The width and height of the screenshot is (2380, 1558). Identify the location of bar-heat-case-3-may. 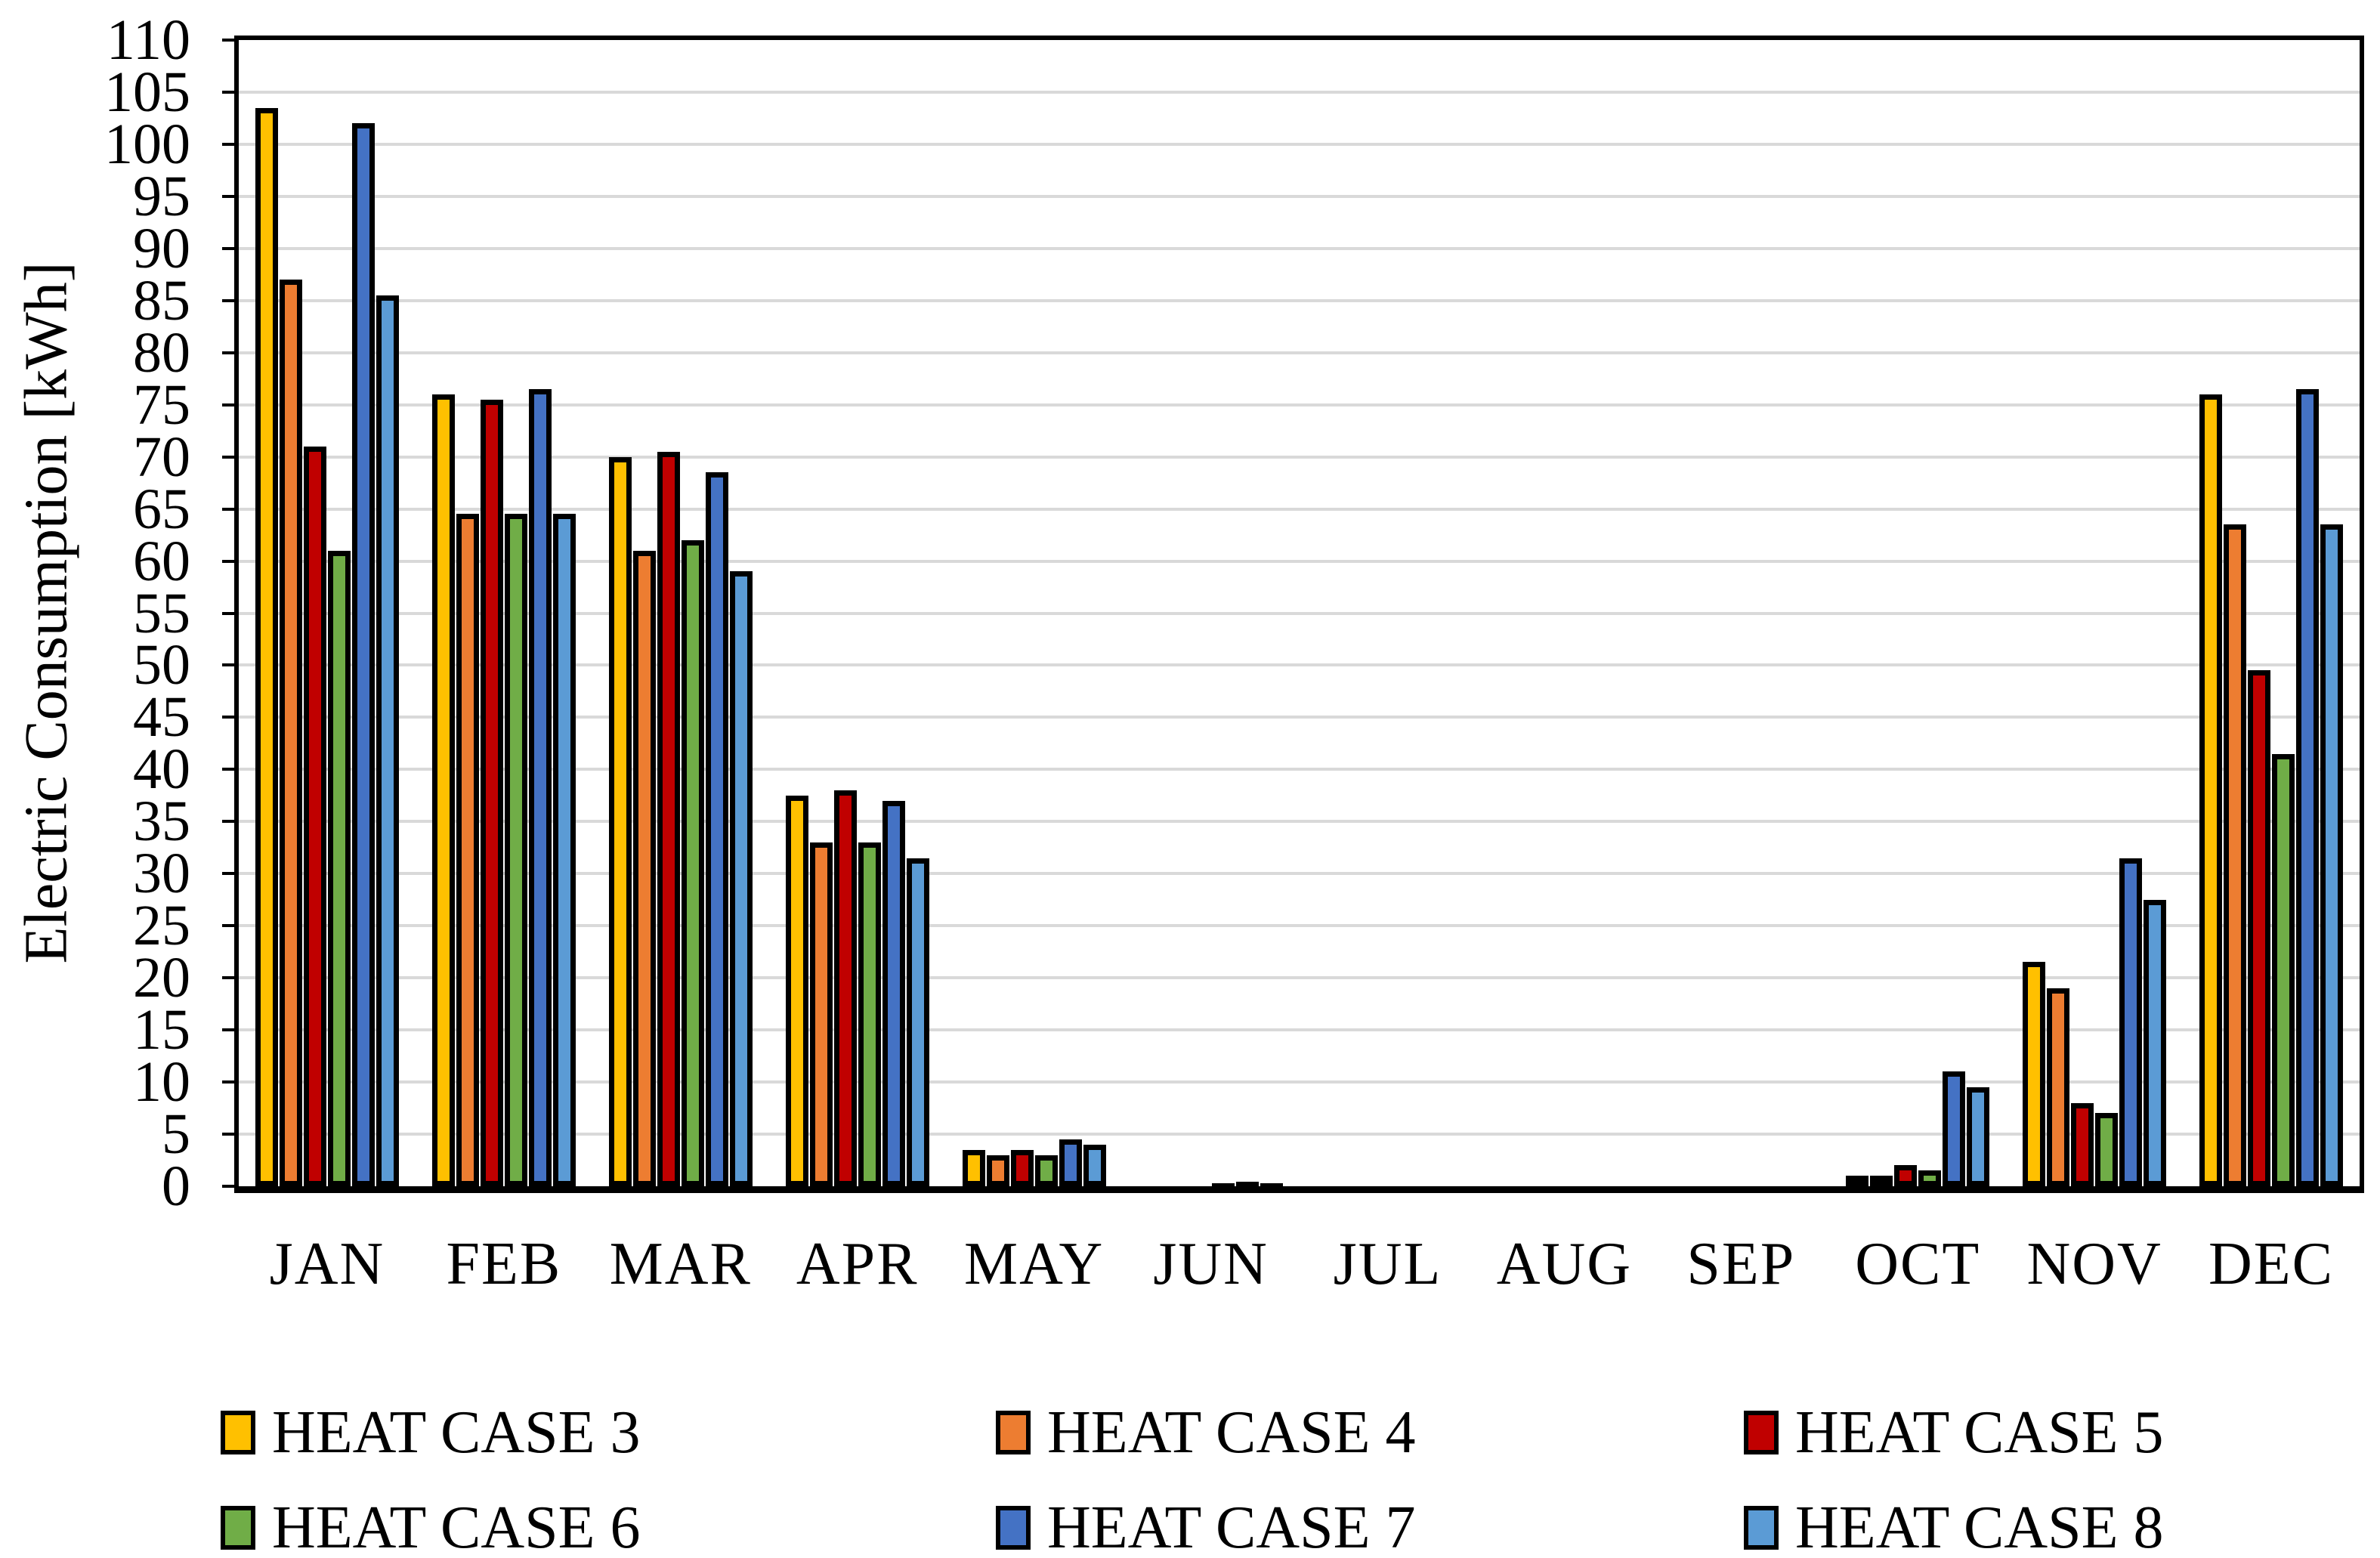
(973, 1167).